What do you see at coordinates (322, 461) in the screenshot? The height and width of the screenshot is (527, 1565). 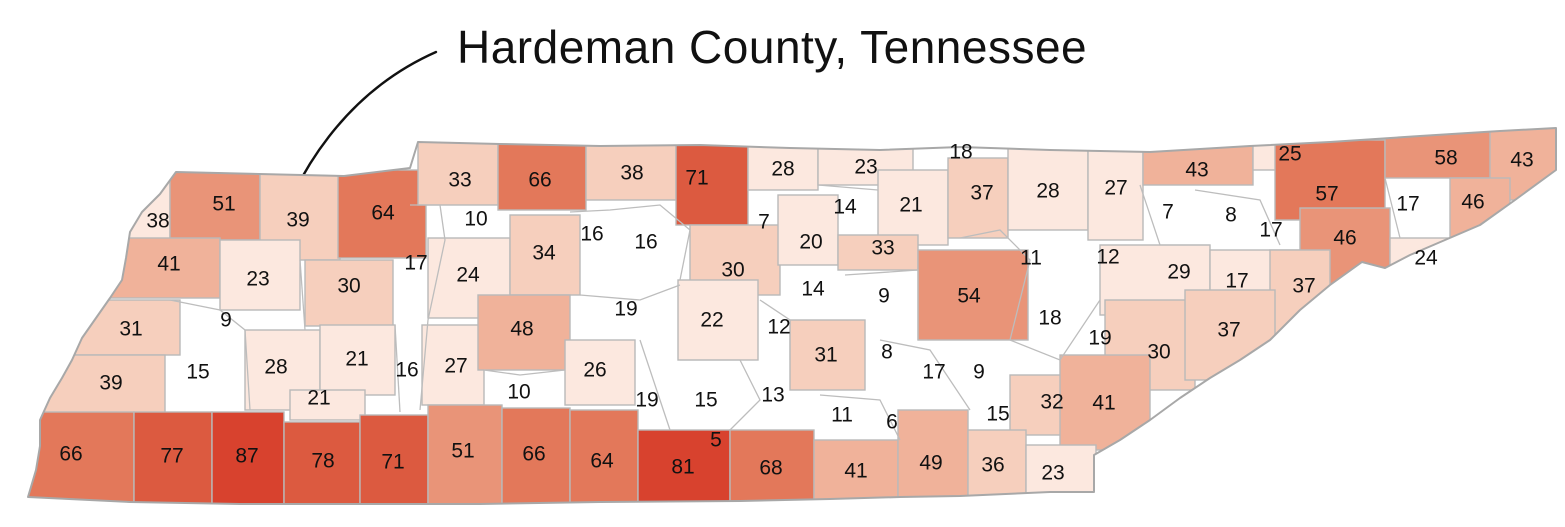 I see `county-label: 78` at bounding box center [322, 461].